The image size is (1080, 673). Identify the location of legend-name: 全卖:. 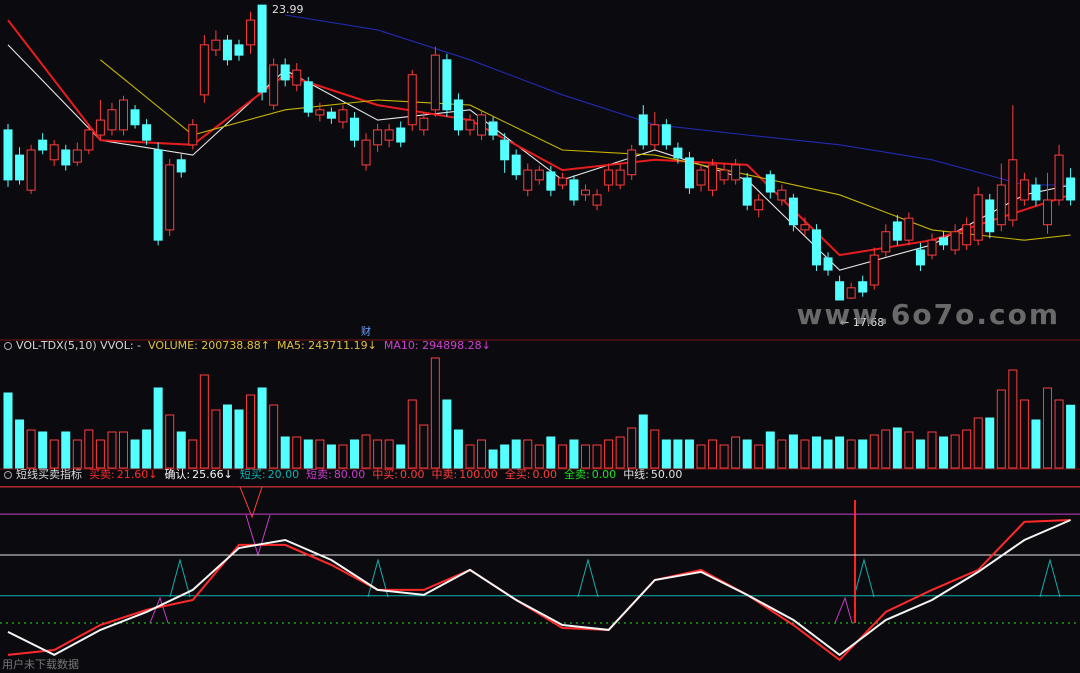
(577, 474).